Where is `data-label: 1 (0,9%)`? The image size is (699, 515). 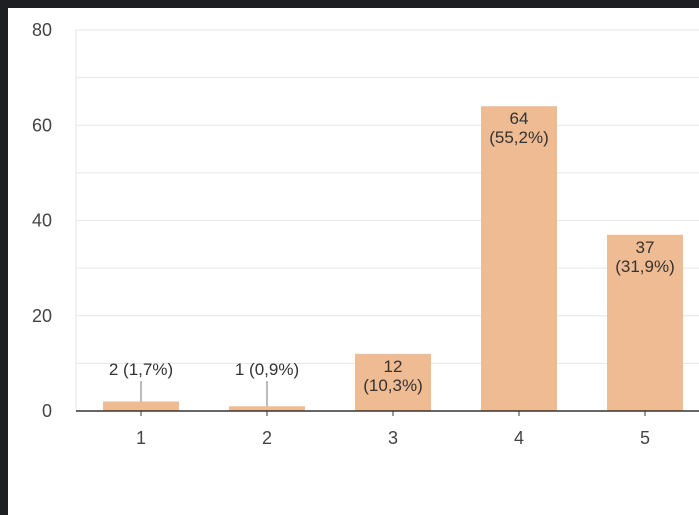 data-label: 1 (0,9%) is located at coordinates (267, 369).